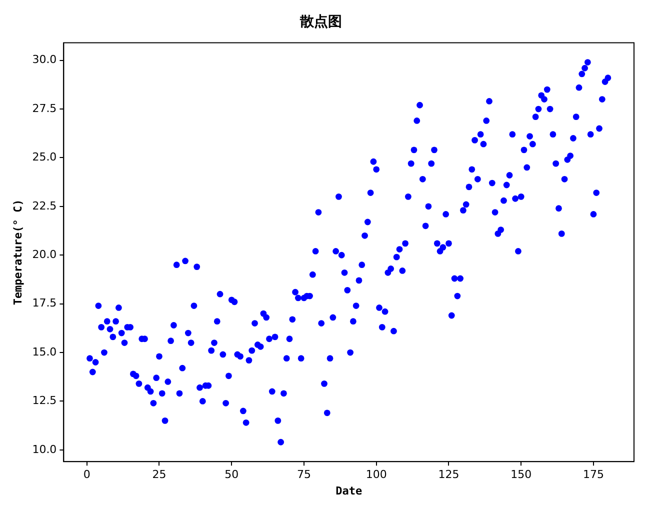 Image resolution: width=665 pixels, height=508 pixels. I want to click on y-tick-label: 25.0, so click(44, 157).